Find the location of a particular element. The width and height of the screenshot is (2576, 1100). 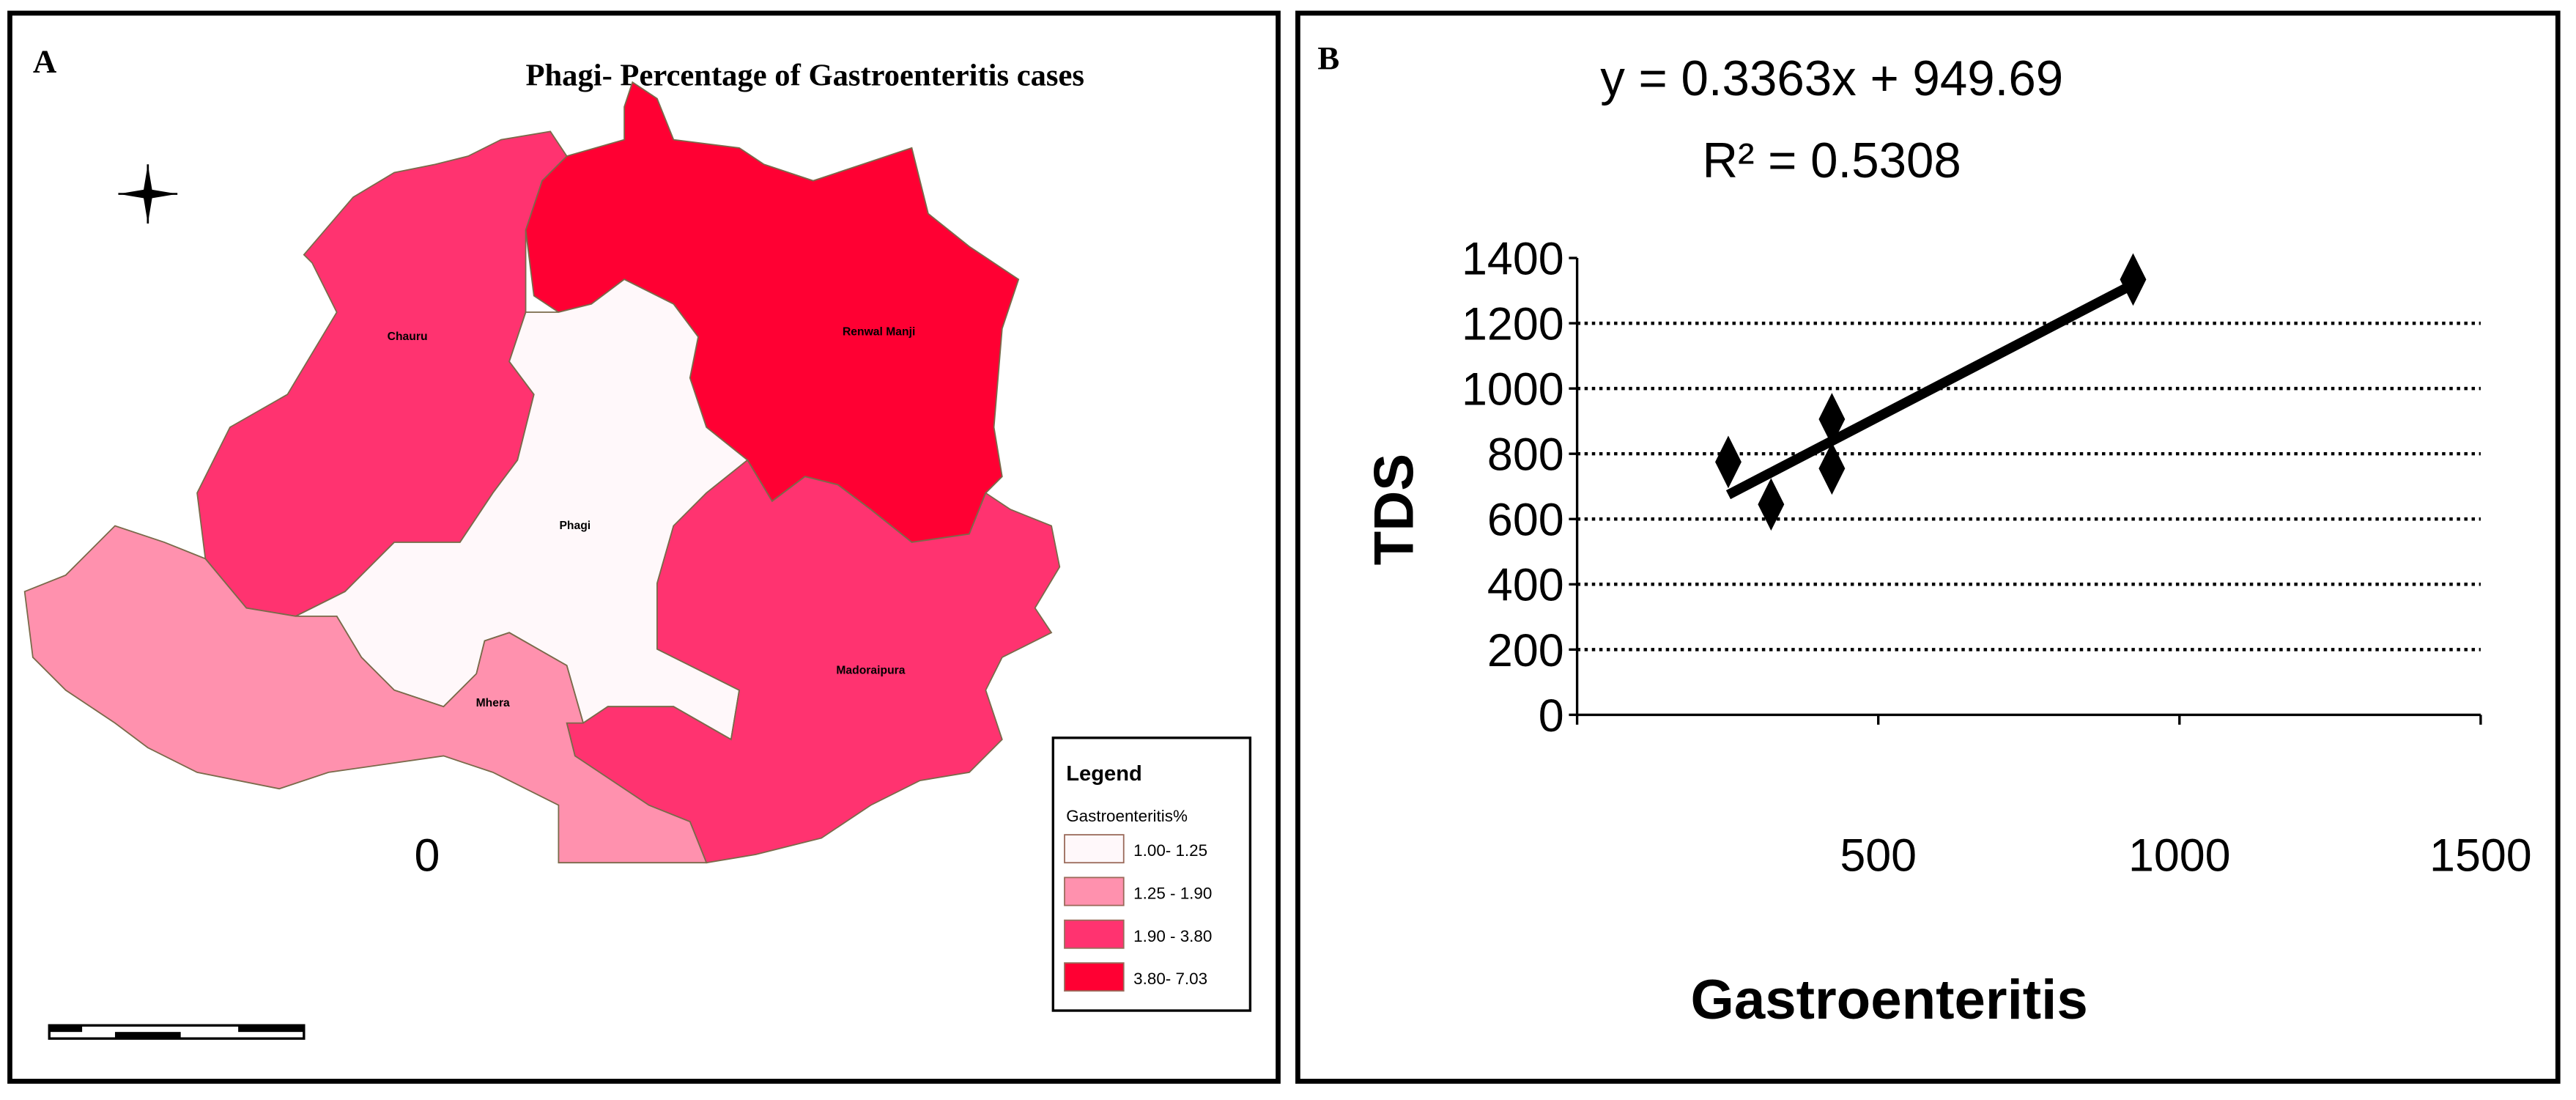

legend-item-label: 1.90 - 3.80 is located at coordinates (1172, 936).